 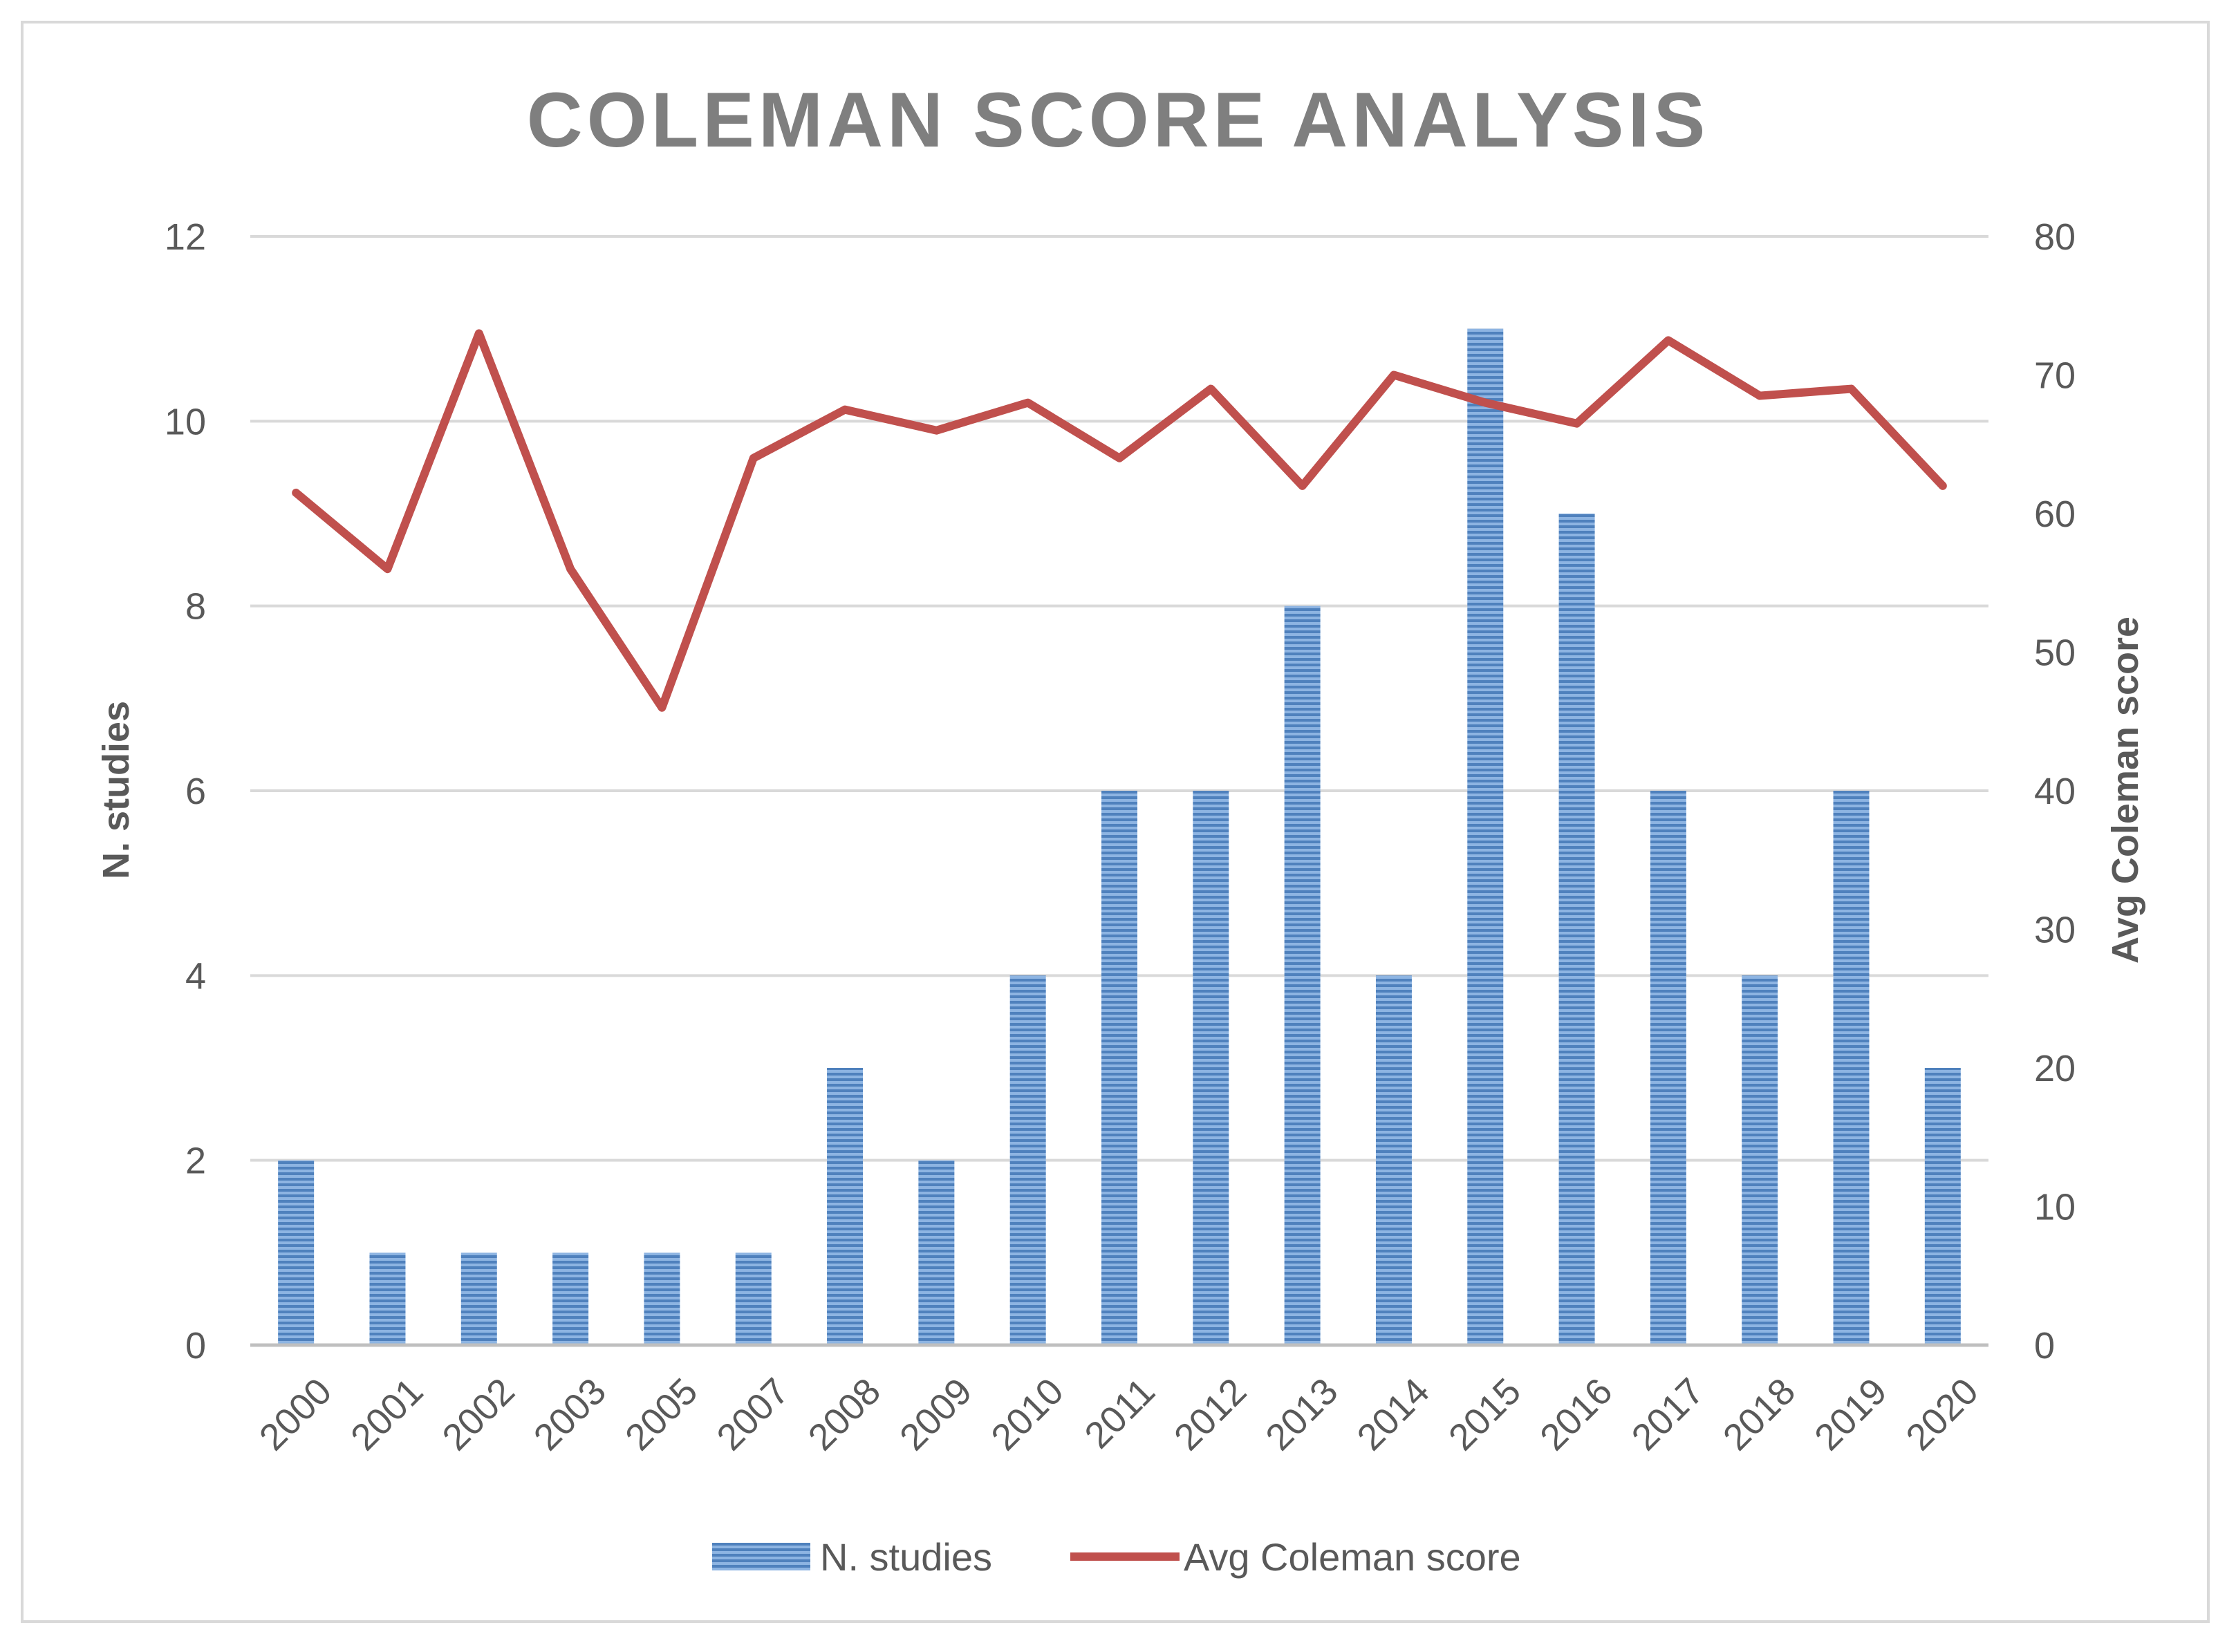 What do you see at coordinates (1576, 1414) in the screenshot?
I see `x-tick-label: 2016` at bounding box center [1576, 1414].